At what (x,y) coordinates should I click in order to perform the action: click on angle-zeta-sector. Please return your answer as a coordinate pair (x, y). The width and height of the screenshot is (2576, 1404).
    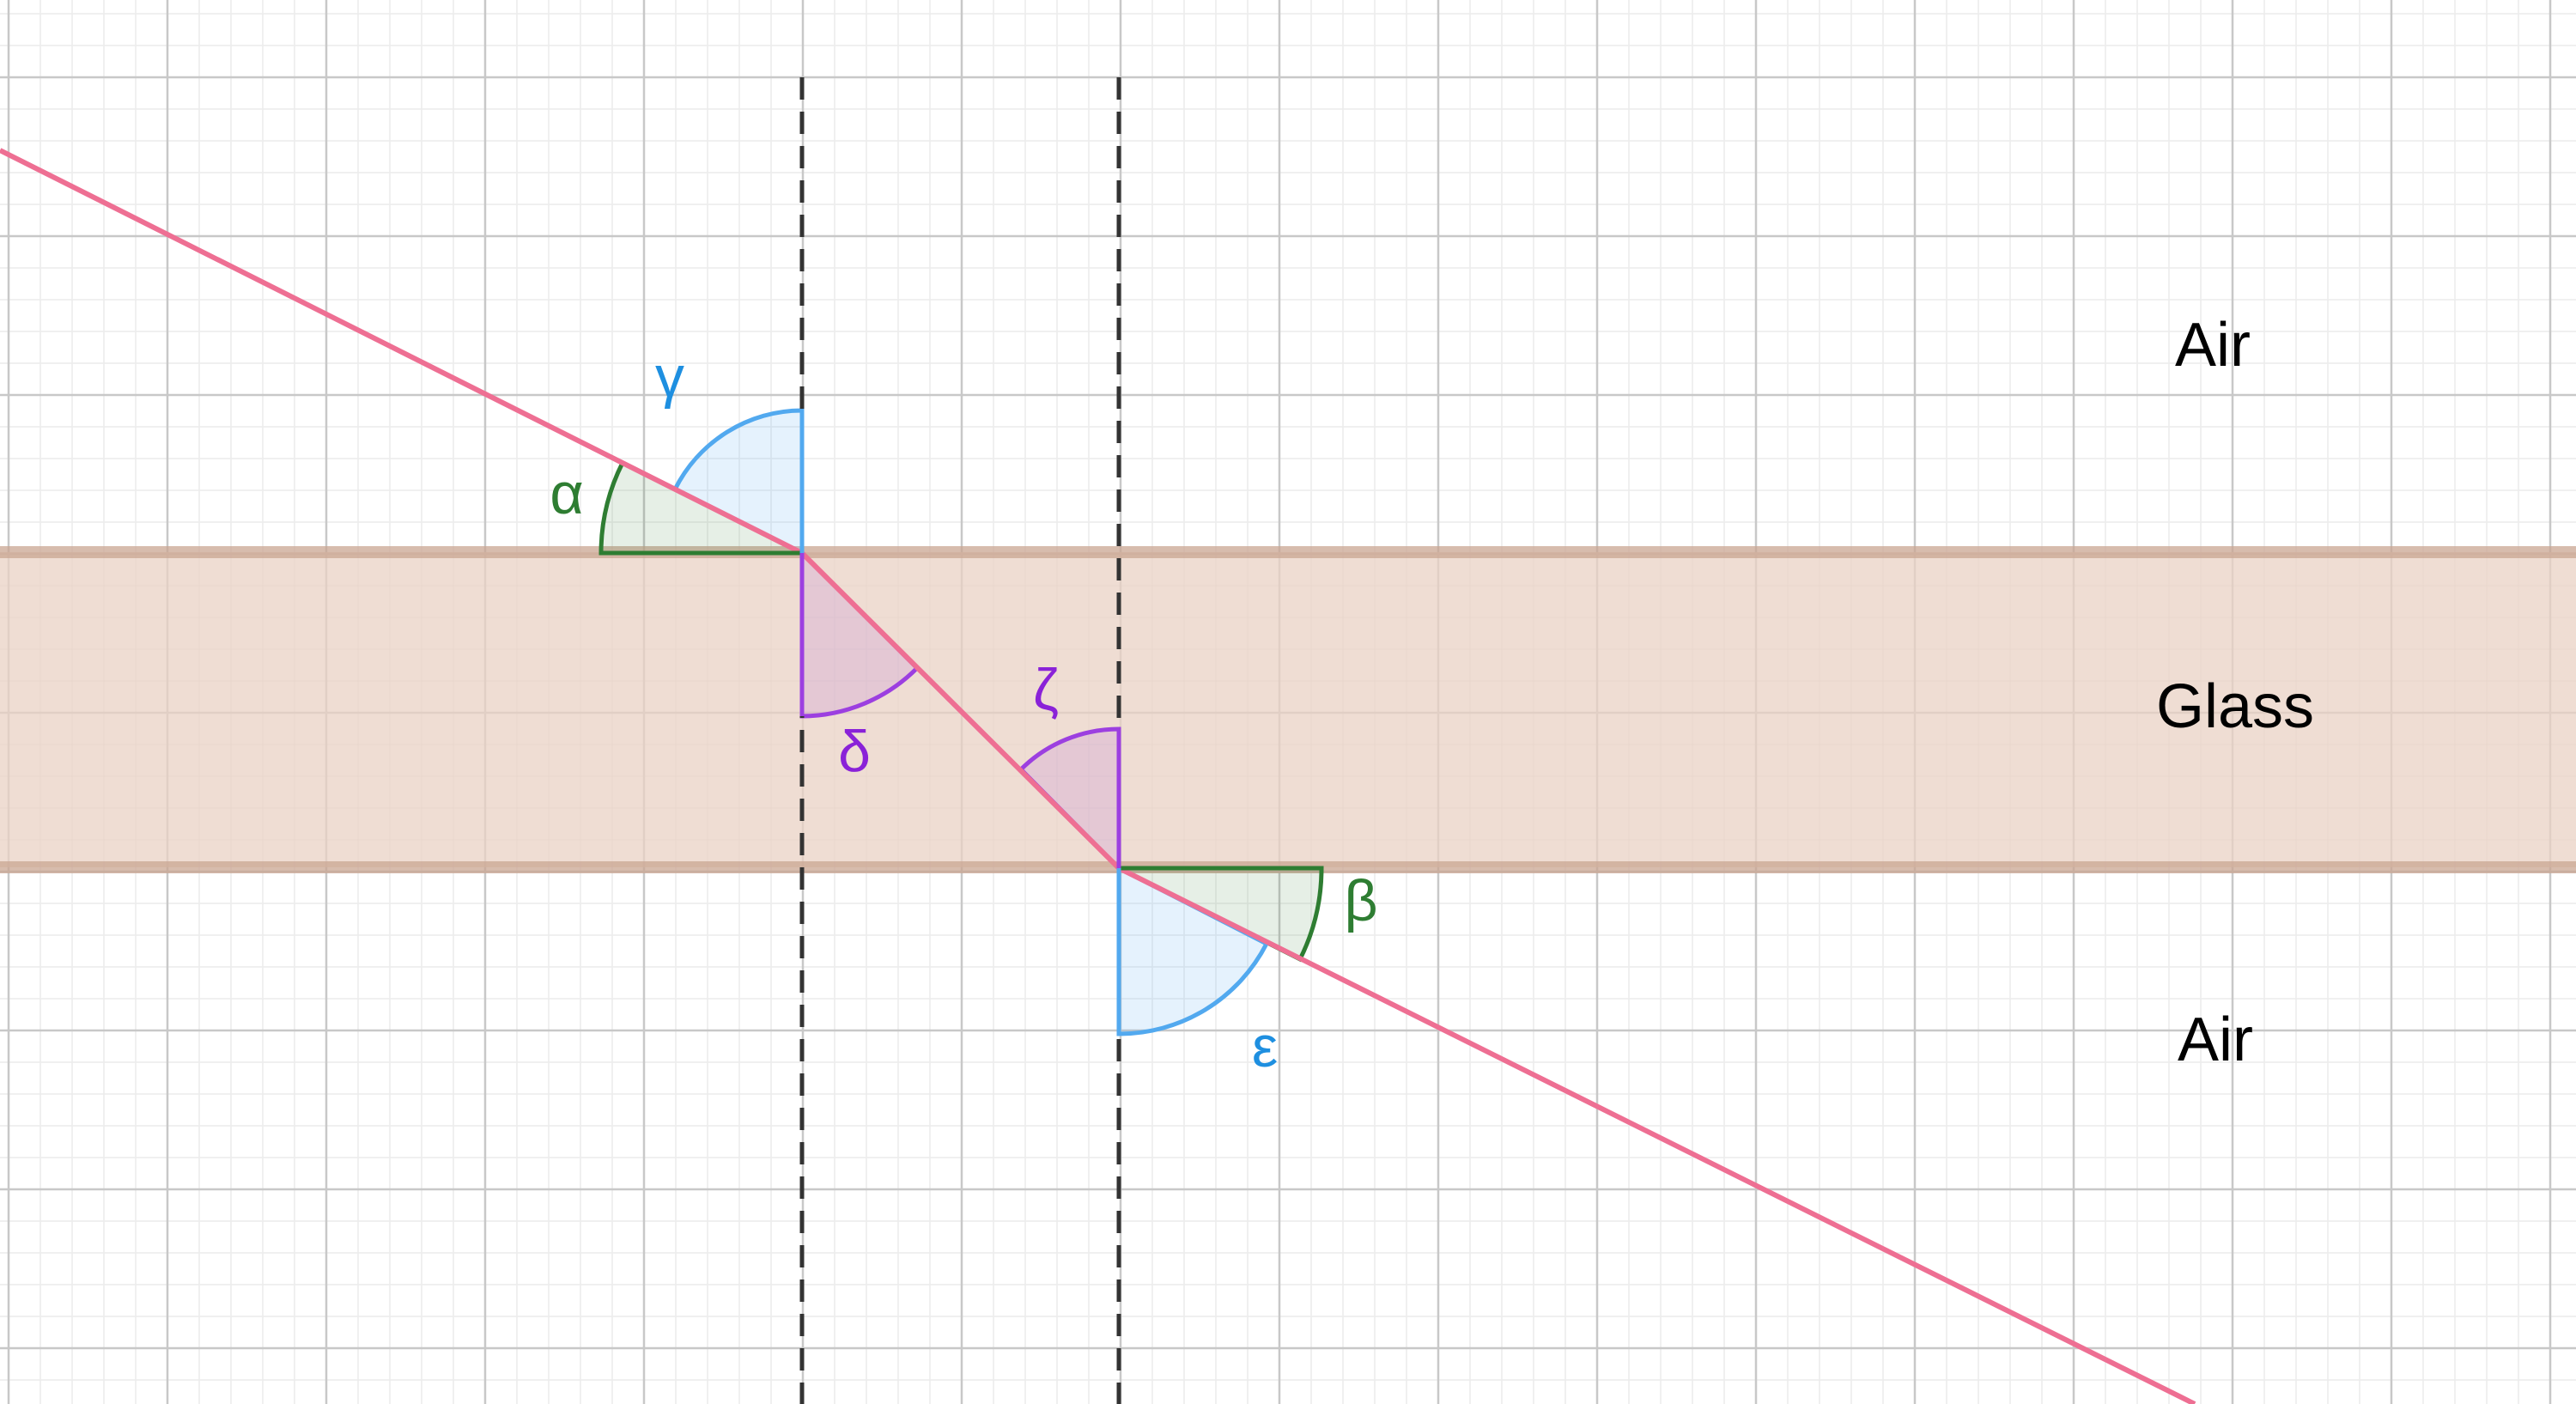
    Looking at the image, I should click on (1069, 800).